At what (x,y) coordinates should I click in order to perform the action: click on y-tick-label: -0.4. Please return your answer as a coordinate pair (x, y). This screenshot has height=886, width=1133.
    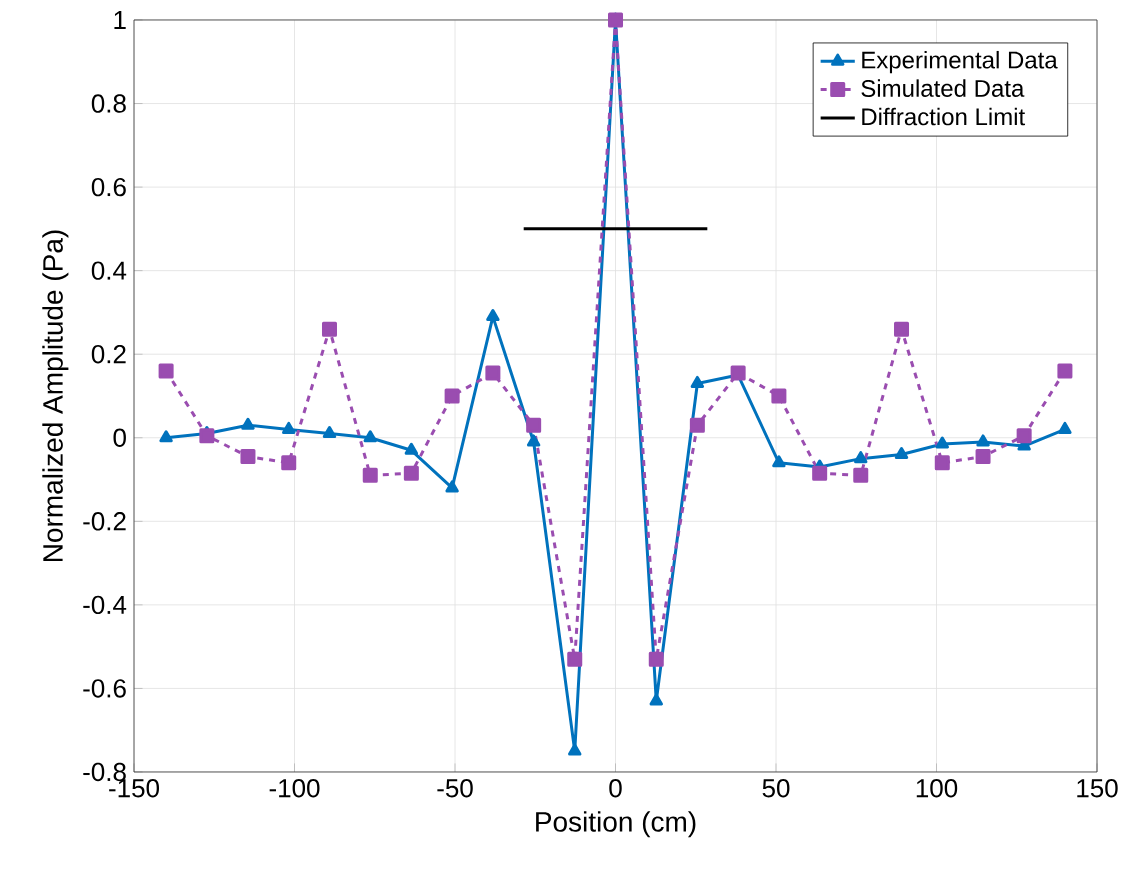
    Looking at the image, I should click on (105, 605).